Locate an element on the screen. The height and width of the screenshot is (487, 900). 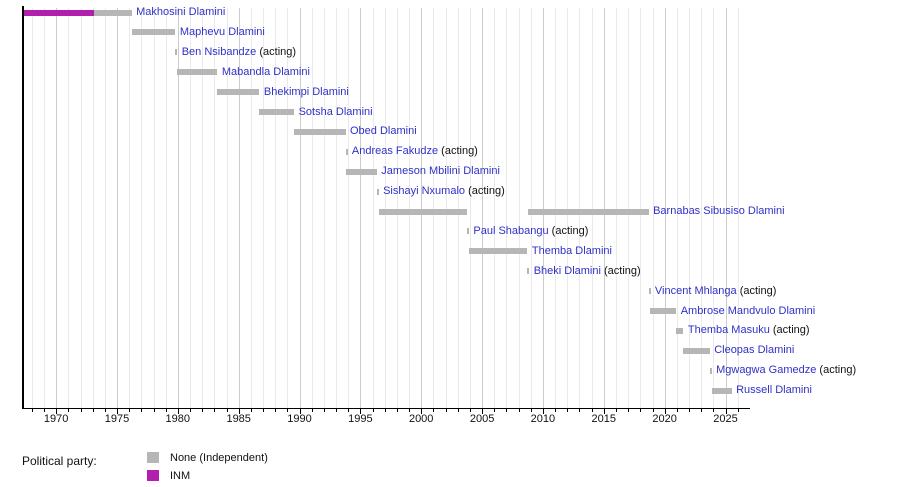
row-label: Andreas Fakudze (acting) is located at coordinates (415, 151).